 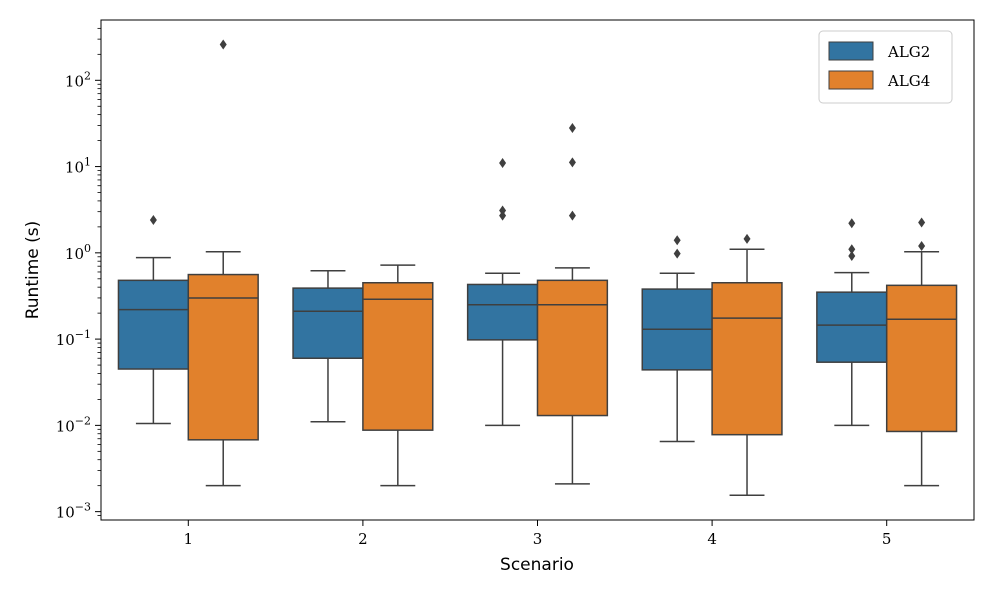 What do you see at coordinates (78, 252) in the screenshot?
I see `y-tick-label: 10⁰` at bounding box center [78, 252].